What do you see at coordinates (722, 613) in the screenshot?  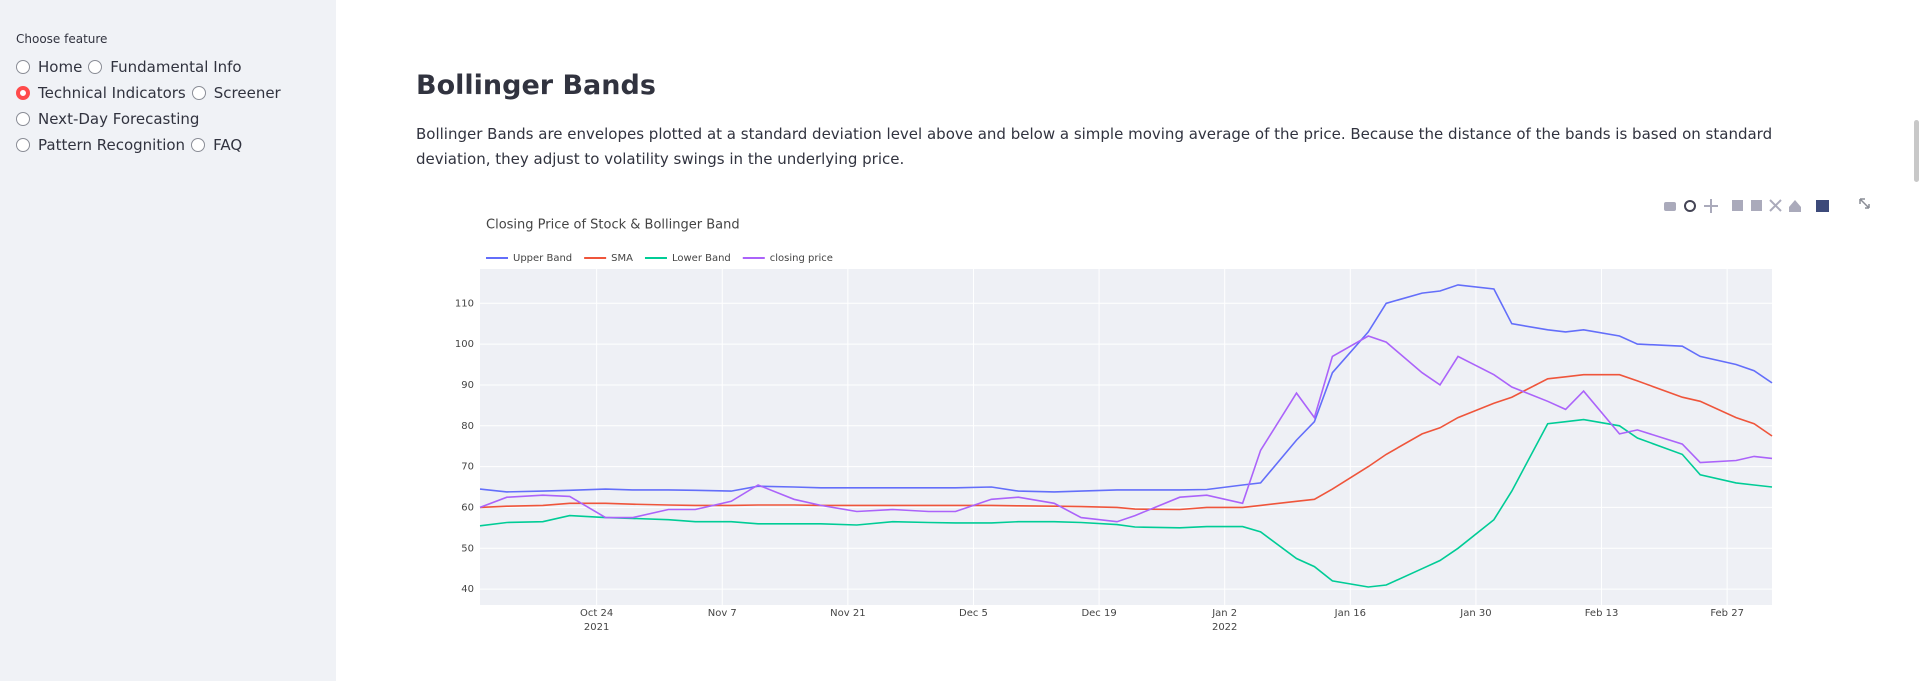 I see `x-tick-label: Nov 7` at bounding box center [722, 613].